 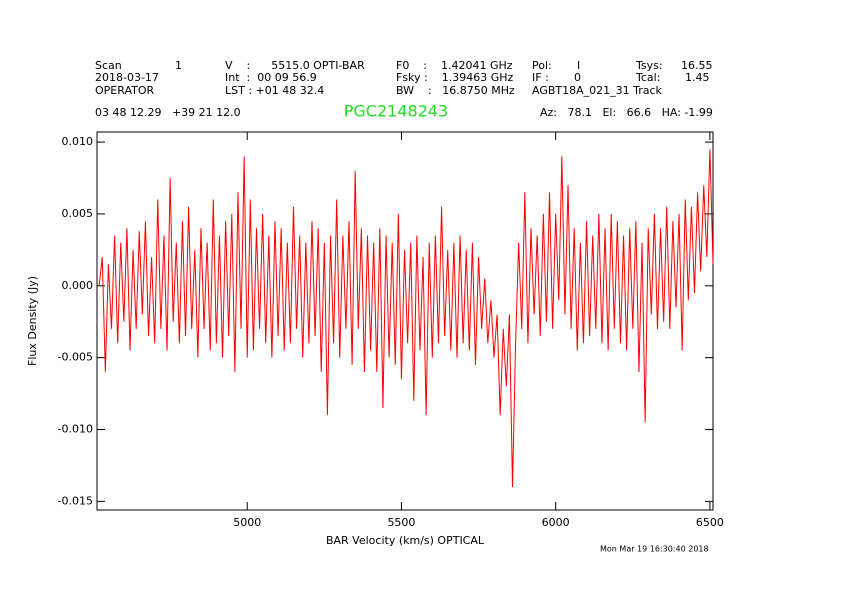 I want to click on header-field: Az: 78.1 El: 66.6 HA: -1.99, so click(x=626, y=112).